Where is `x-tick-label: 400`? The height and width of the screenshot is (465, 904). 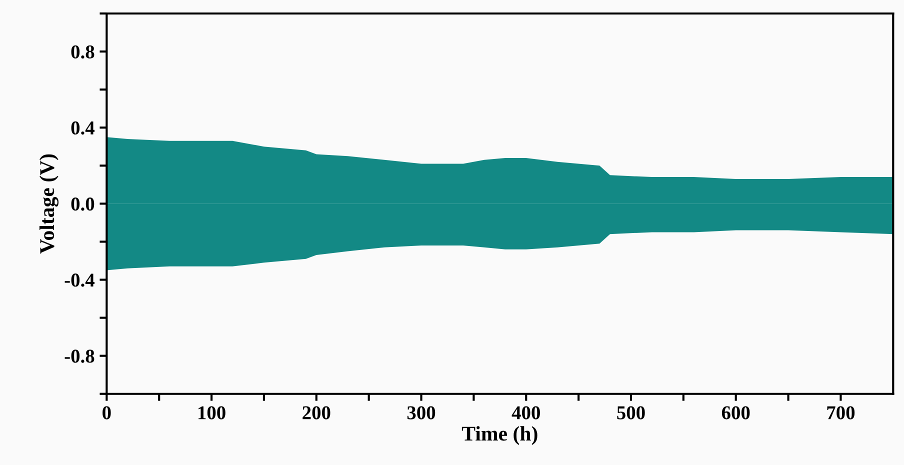
x-tick-label: 400 is located at coordinates (526, 413).